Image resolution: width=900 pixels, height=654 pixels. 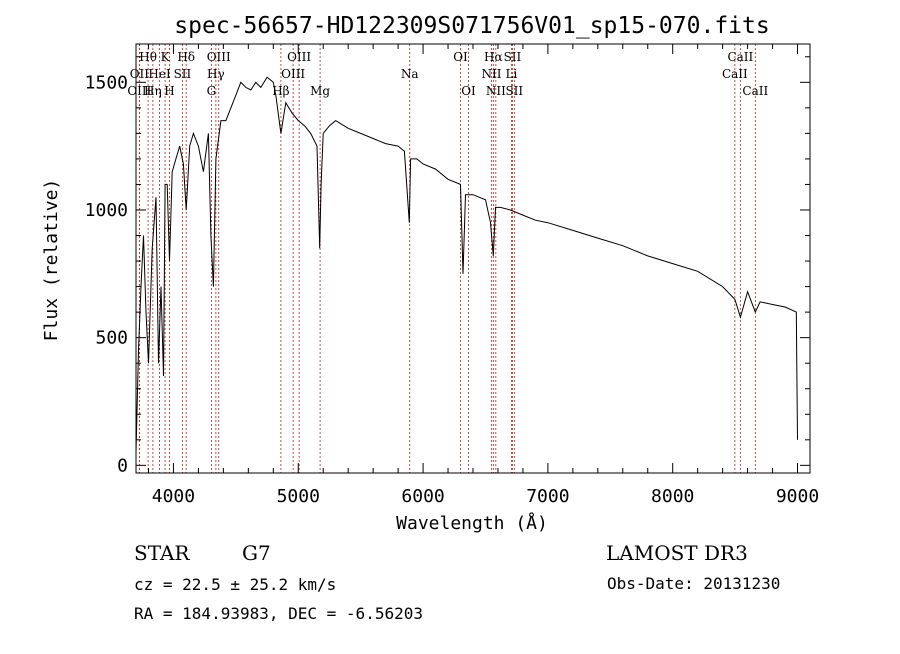 I want to click on line-label-H-theta: Hθ, so click(x=148, y=57).